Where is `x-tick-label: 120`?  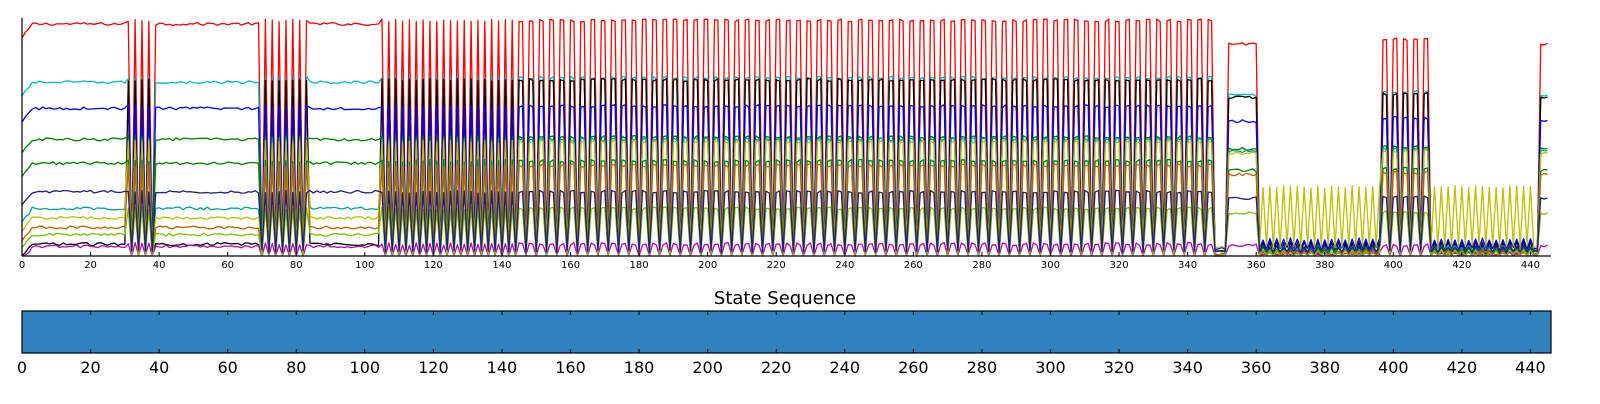 x-tick-label: 120 is located at coordinates (433, 265).